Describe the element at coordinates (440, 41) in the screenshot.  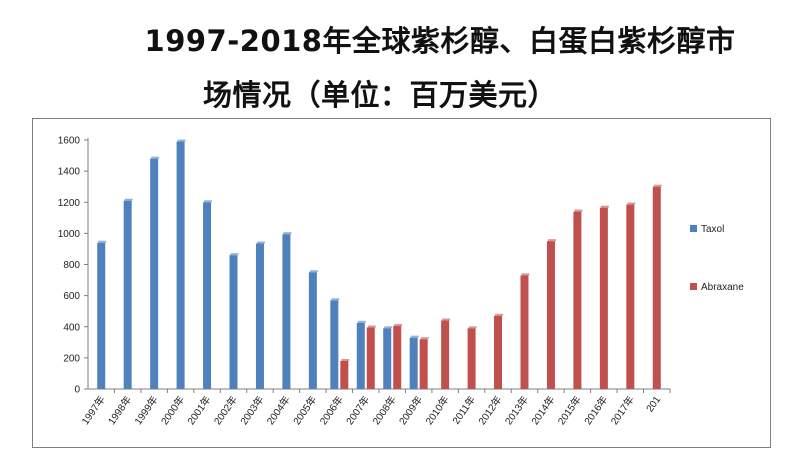
I see `chart-title-line1: 1997-2018年全球紫杉醇、白蛋白紫杉醇市` at that location.